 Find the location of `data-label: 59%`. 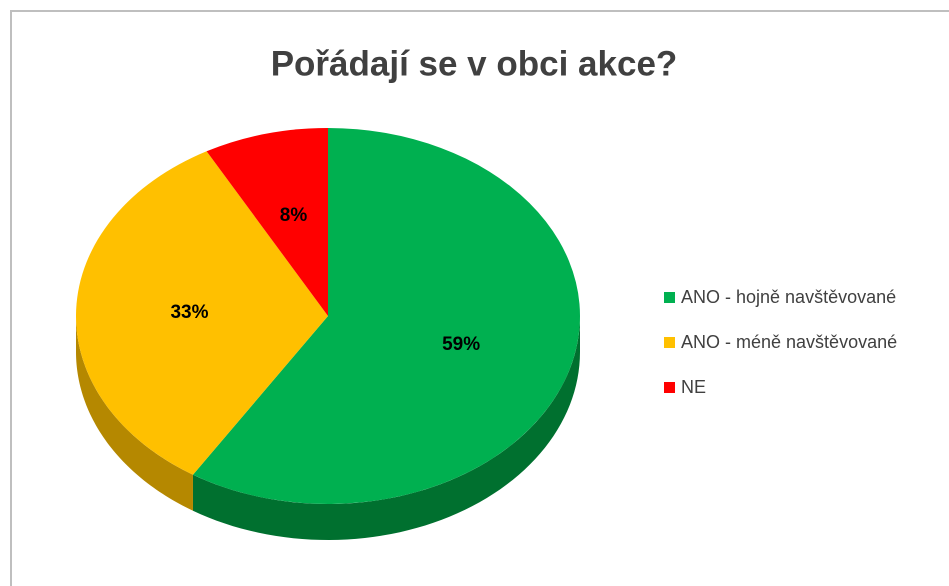

data-label: 59% is located at coordinates (461, 344).